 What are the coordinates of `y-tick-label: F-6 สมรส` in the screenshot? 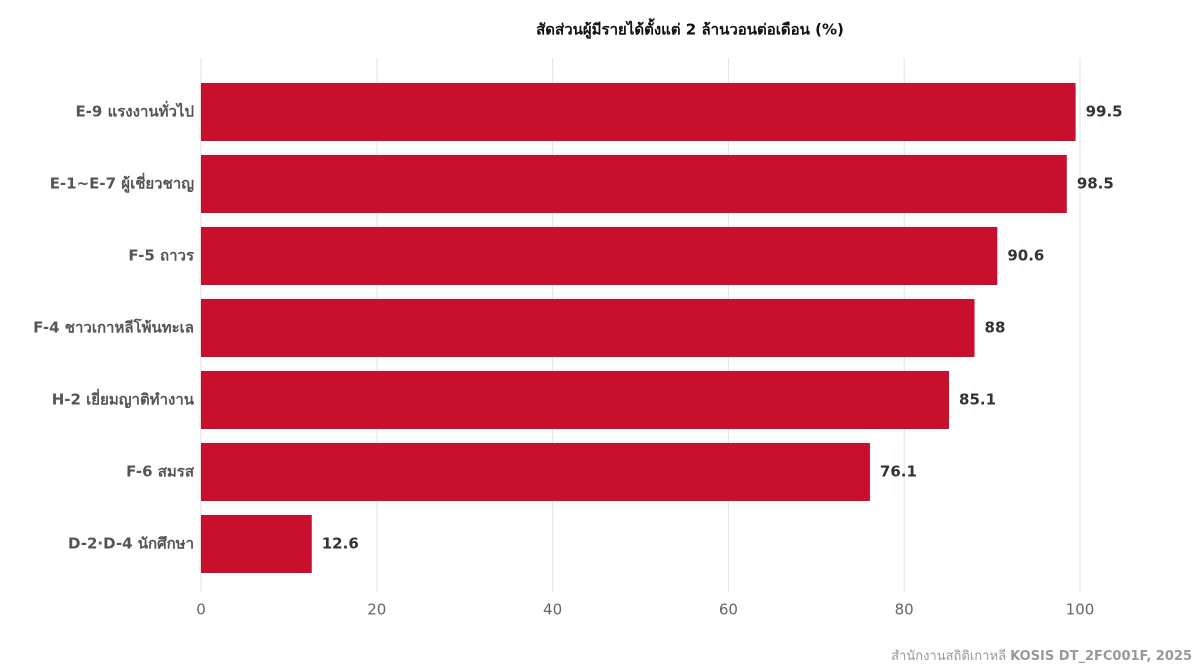 It's located at (160, 472).